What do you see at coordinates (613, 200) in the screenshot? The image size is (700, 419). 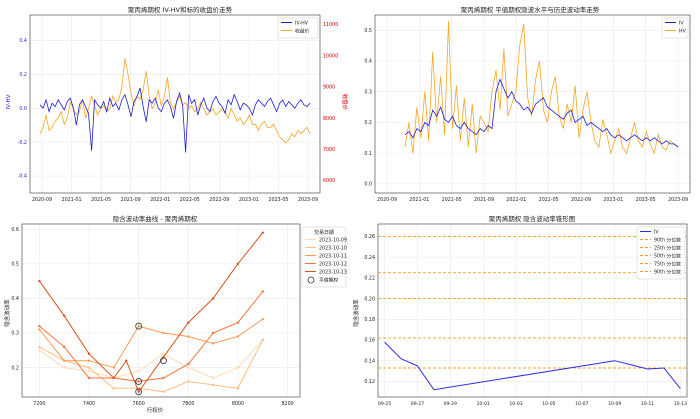 I see `x-tick-label: 2023-01` at bounding box center [613, 200].